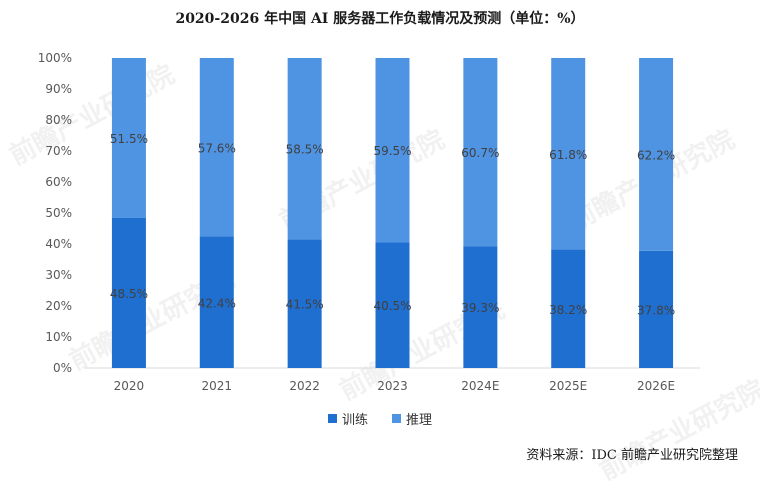 This screenshot has width=760, height=488. I want to click on data-label: 59.5%, so click(392, 151).